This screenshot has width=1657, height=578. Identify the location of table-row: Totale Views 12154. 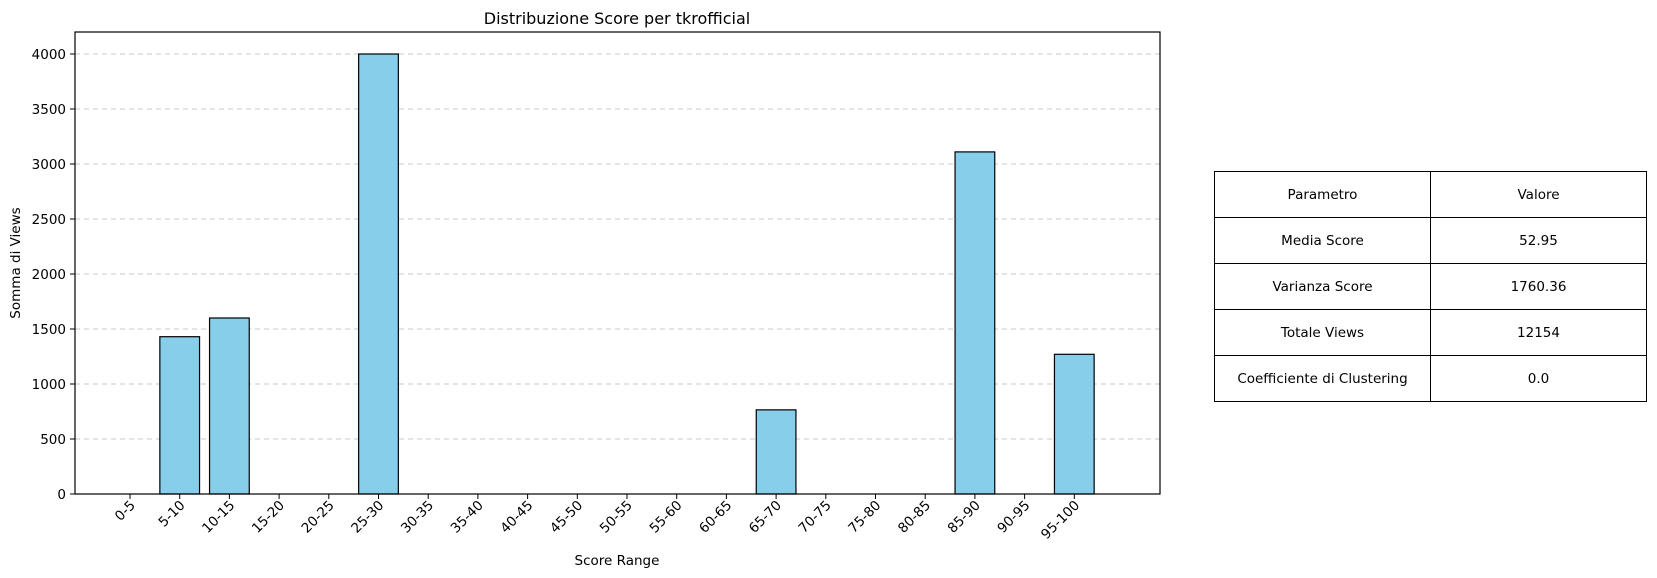
(1430, 332).